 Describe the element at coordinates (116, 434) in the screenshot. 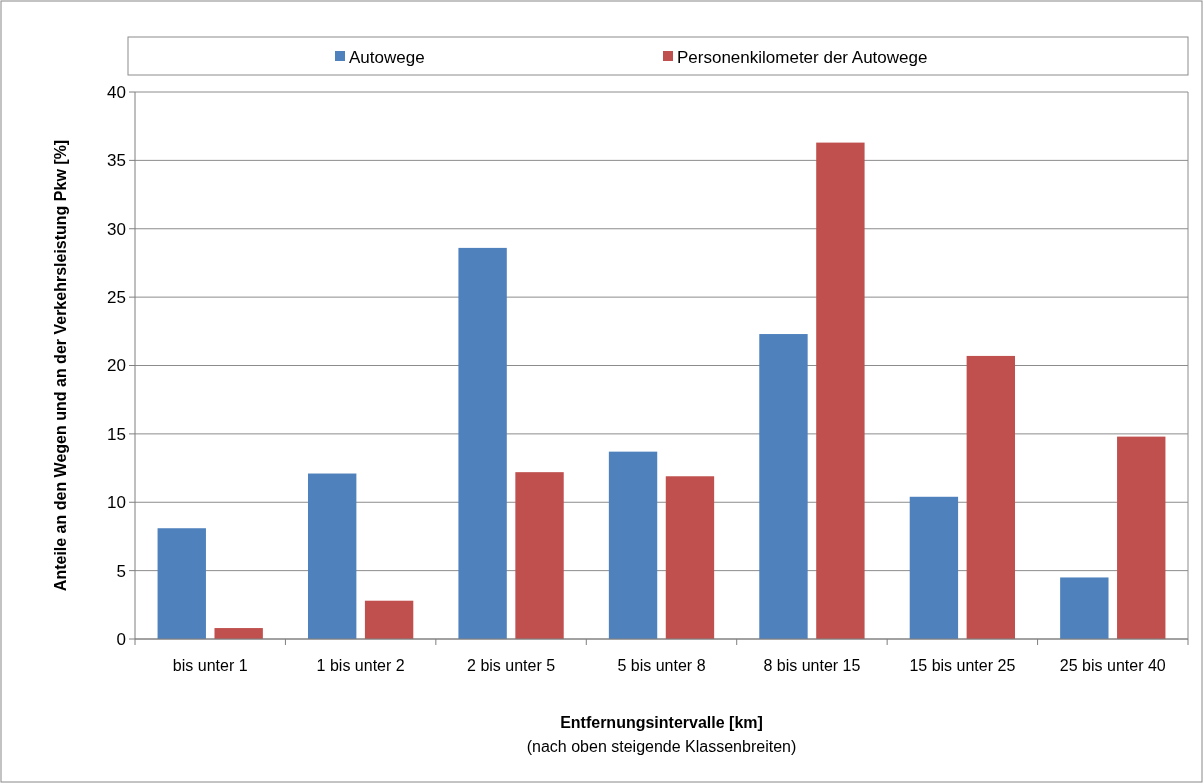

I see `y-tick-label: 15` at that location.